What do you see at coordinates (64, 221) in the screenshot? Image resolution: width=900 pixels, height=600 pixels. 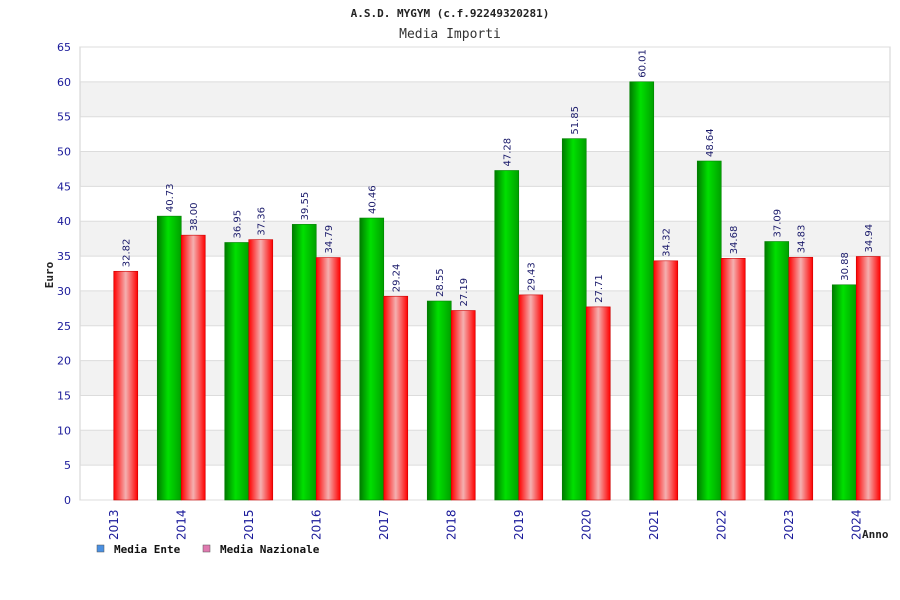 I see `y-tick-label: 40` at bounding box center [64, 221].